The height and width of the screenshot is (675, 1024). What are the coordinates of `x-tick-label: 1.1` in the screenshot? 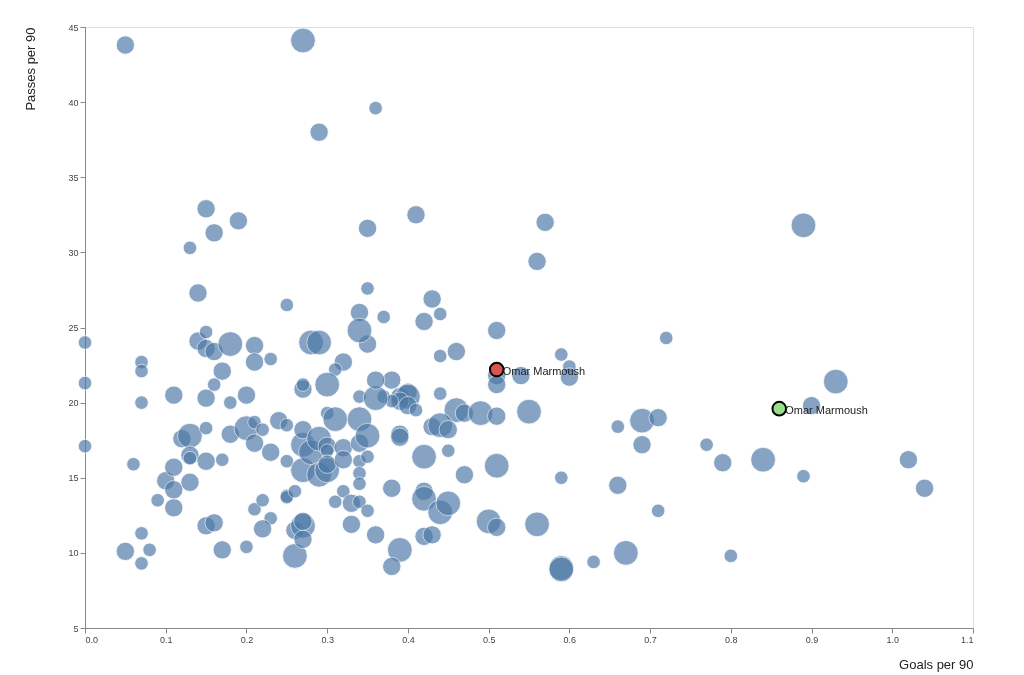 It's located at (967, 639).